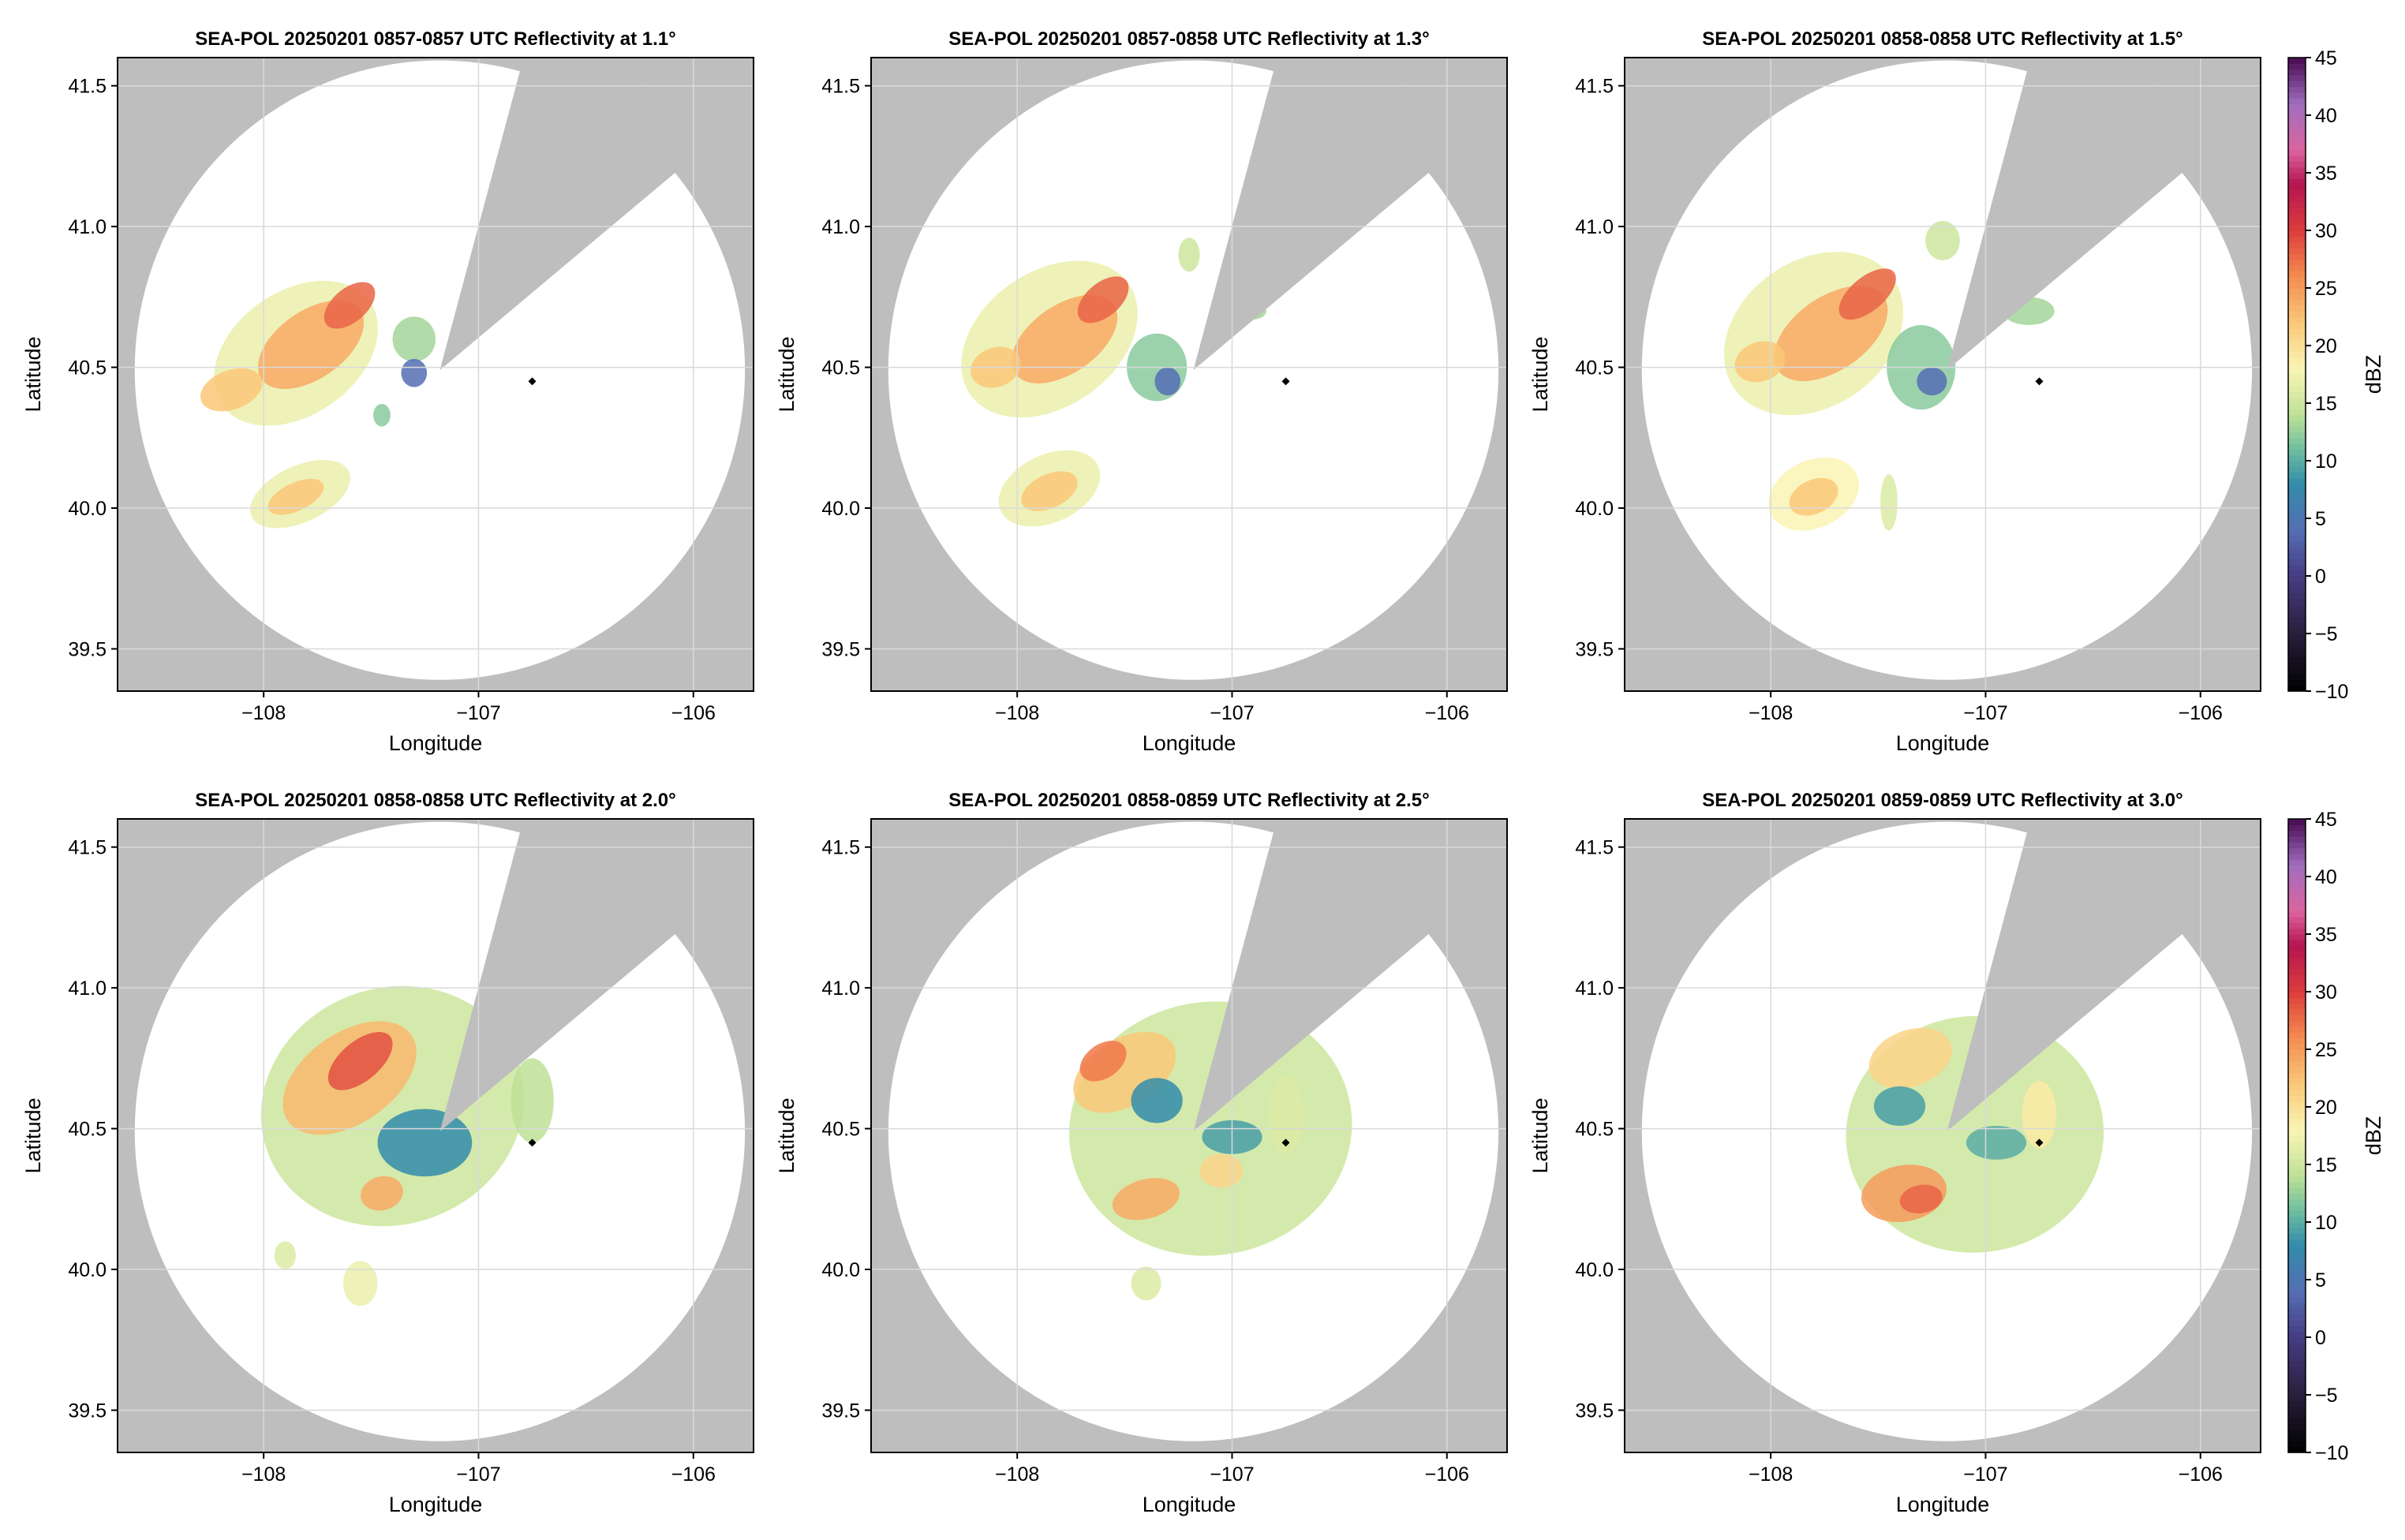 The image size is (2405, 1540). What do you see at coordinates (1594, 509) in the screenshot?
I see `y-tick-label: 40.0` at bounding box center [1594, 509].